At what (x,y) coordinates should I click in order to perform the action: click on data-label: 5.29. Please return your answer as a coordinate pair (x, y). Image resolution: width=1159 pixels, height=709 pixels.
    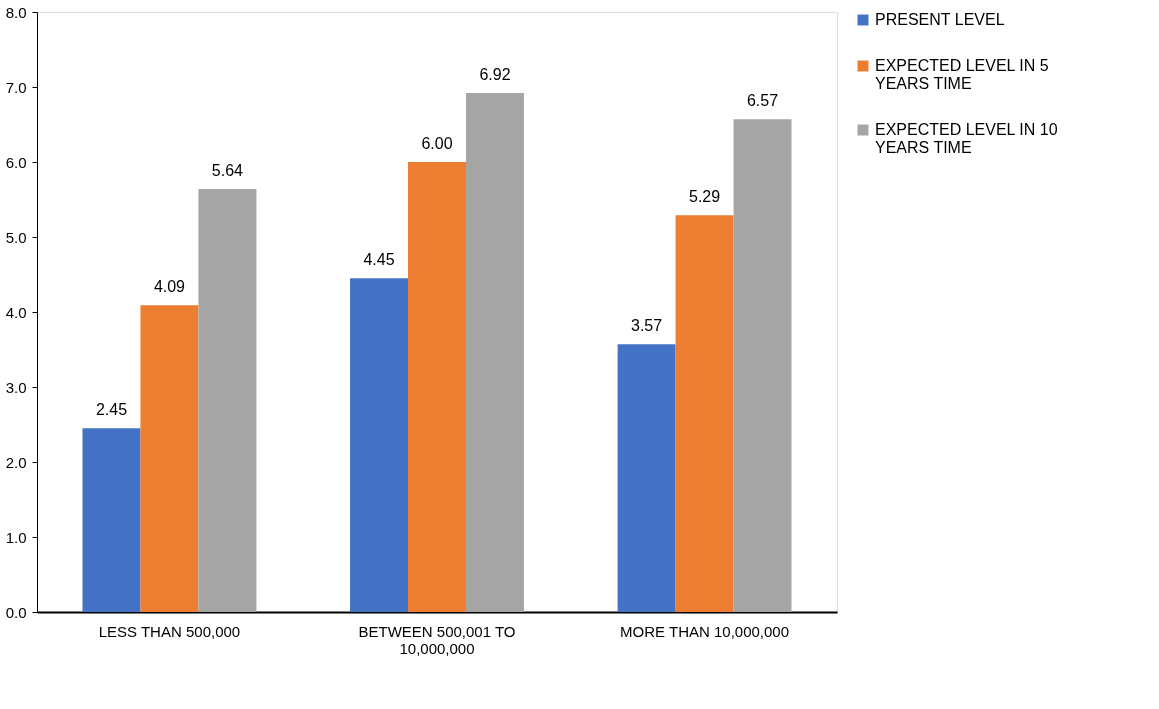
    Looking at the image, I should click on (704, 197).